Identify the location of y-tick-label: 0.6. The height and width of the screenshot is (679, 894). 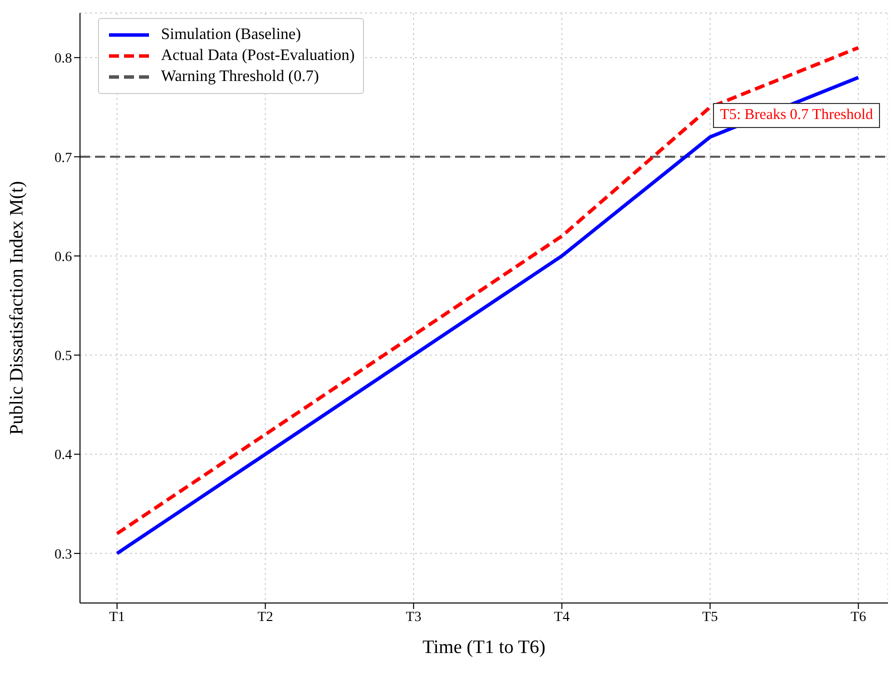
(63, 257).